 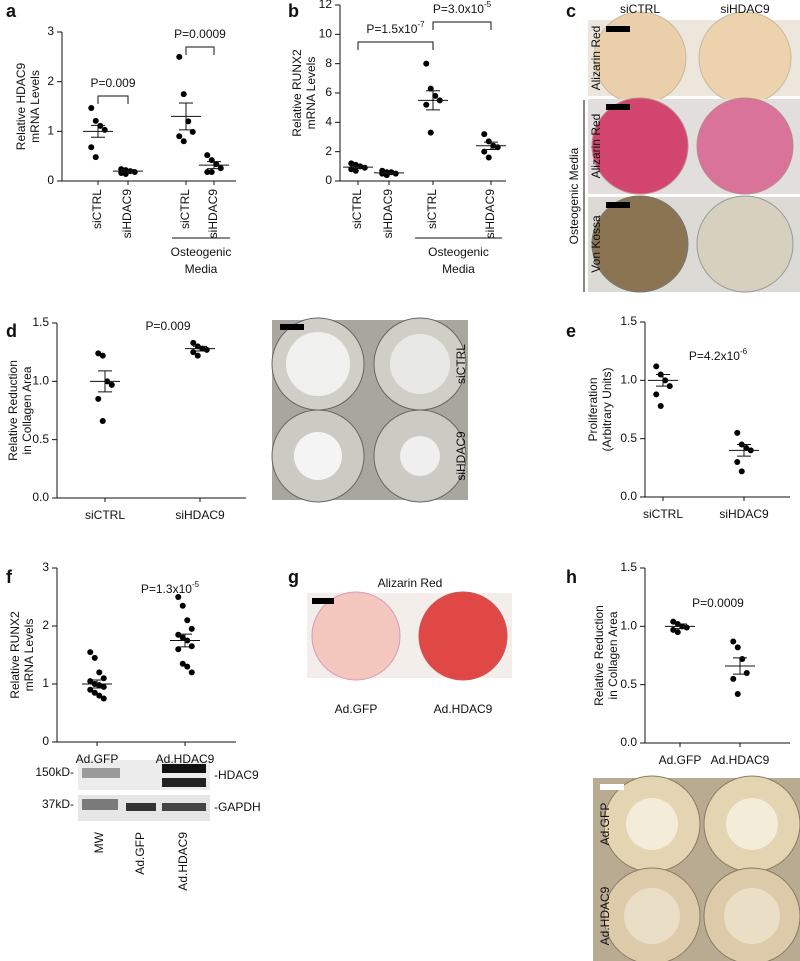 I want to click on size-marker: 37kD-, so click(x=58, y=804).